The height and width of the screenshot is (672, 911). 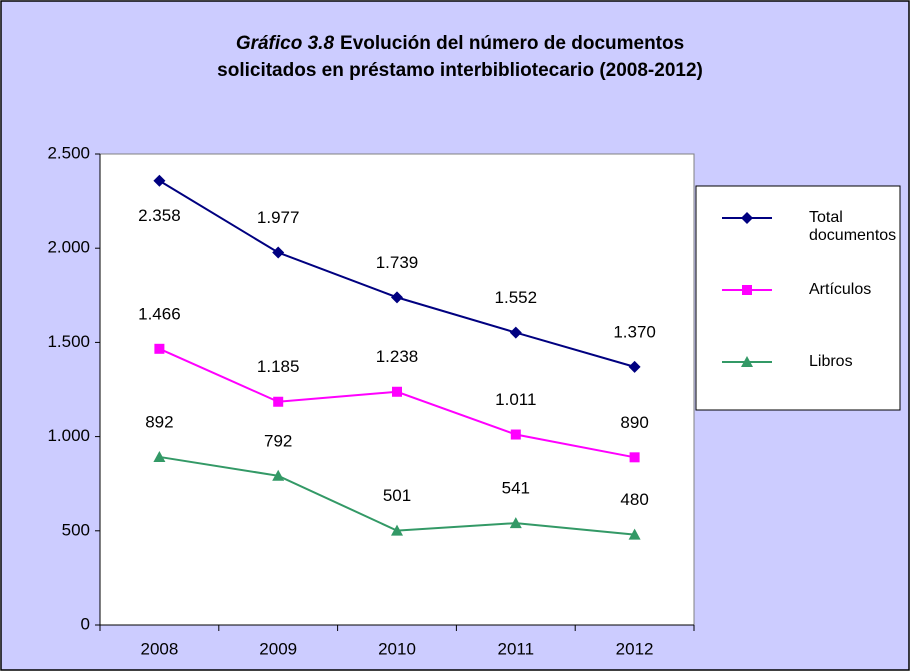 I want to click on y-tick-label: 0, so click(x=85, y=623).